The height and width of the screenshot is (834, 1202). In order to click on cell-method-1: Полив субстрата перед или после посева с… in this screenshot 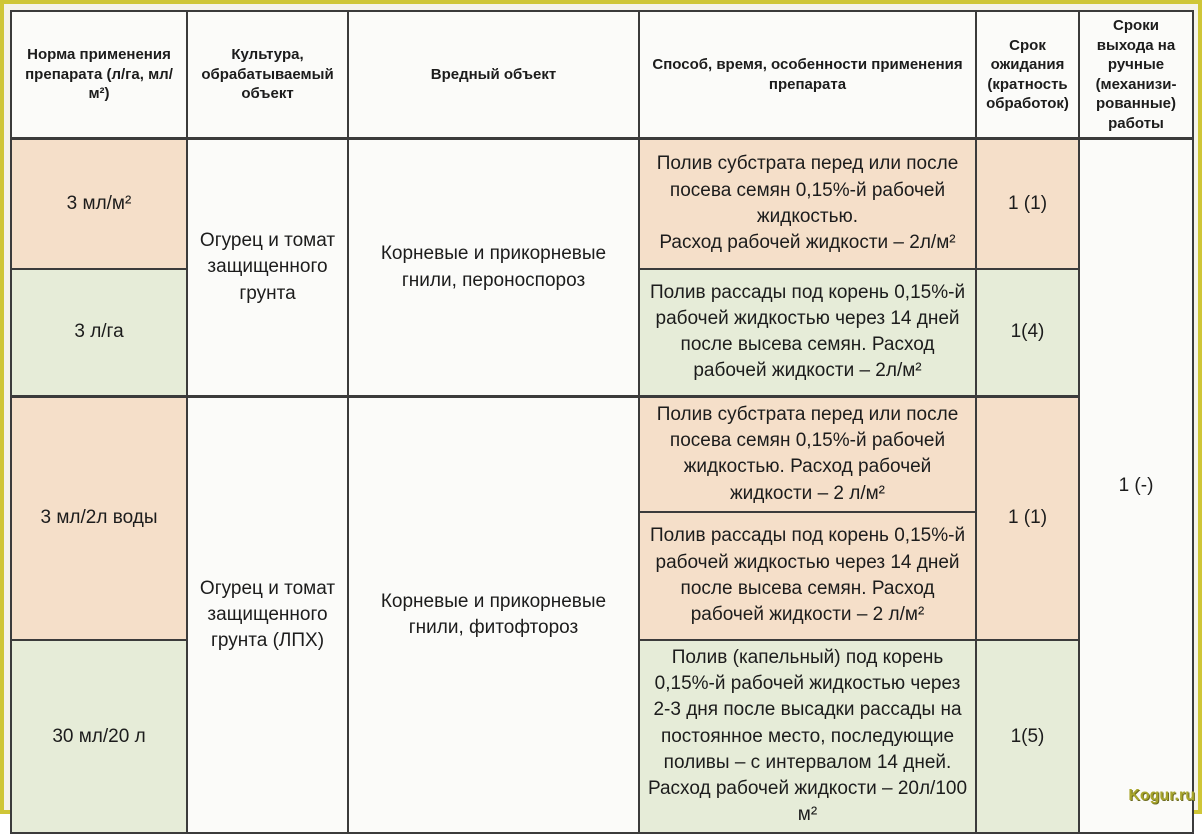, I will do `click(807, 203)`.